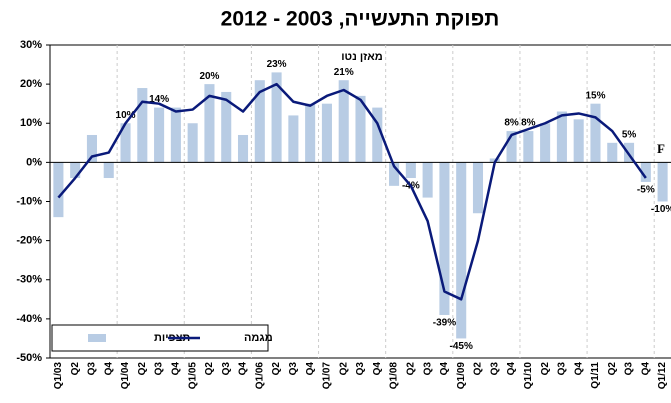  I want to click on annotation: F, so click(661, 148).